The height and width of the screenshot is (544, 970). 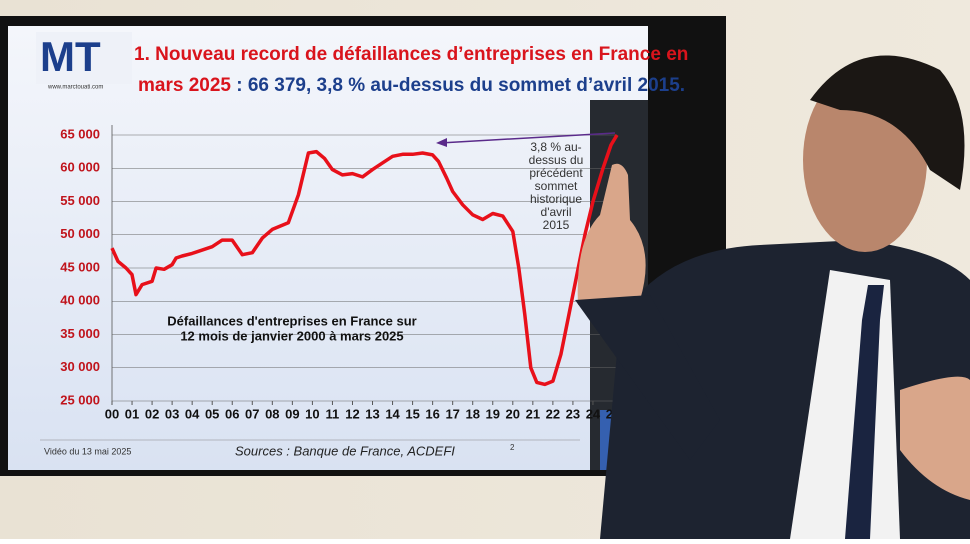 I want to click on x-tick-label: 00, so click(x=112, y=413).